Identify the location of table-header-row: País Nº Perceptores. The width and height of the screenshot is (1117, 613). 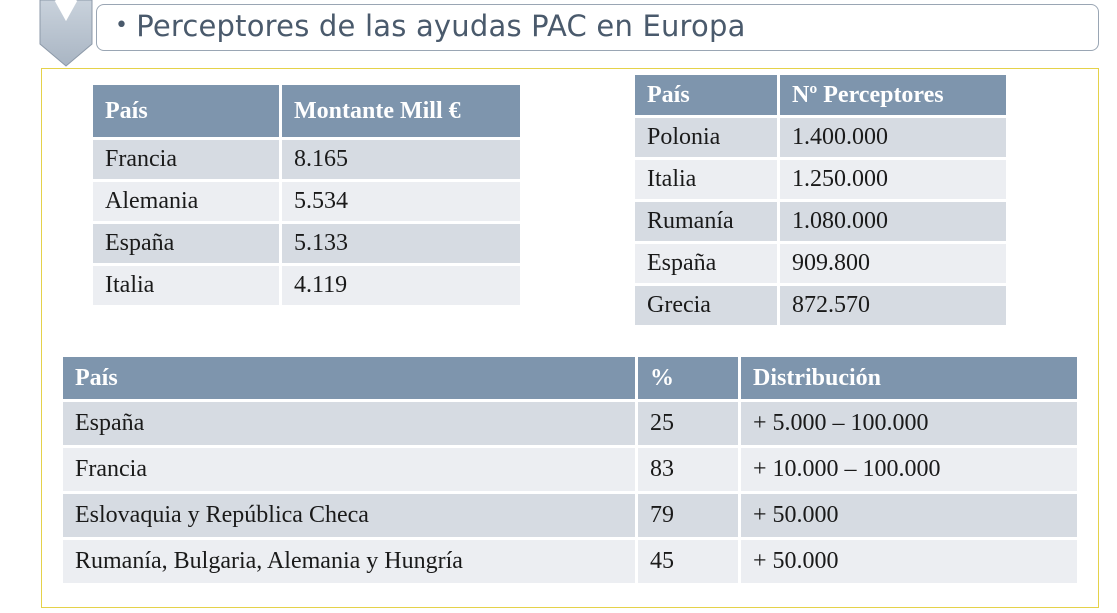
(820, 95).